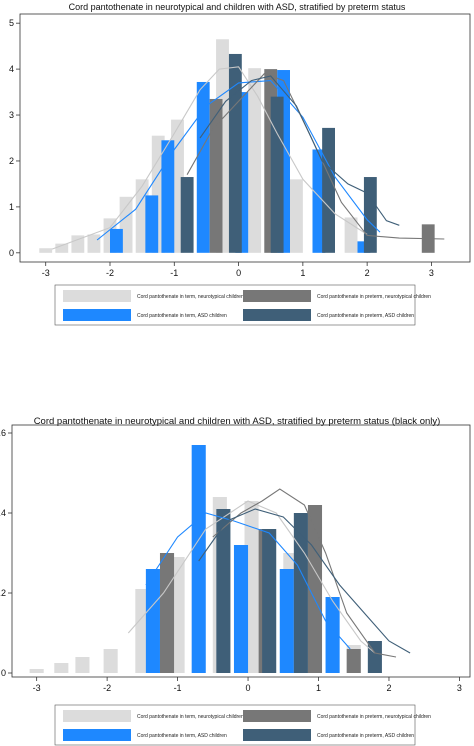 The image size is (474, 746). What do you see at coordinates (3, 593) in the screenshot?
I see `y-tick-label: .2` at bounding box center [3, 593].